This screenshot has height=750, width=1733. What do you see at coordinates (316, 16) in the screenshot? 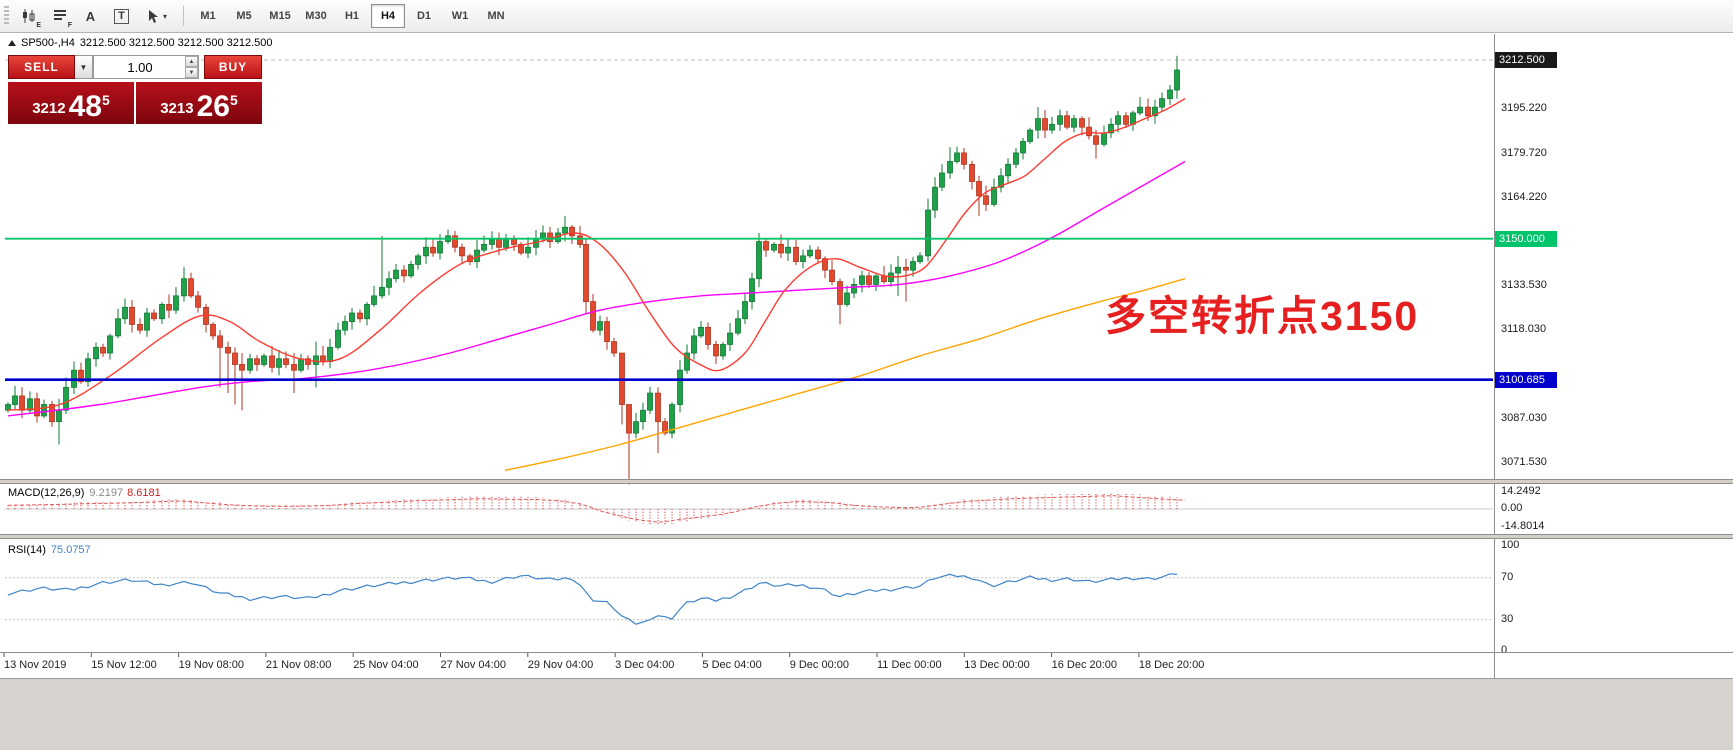
I see `timeframe-button-m30: M30` at bounding box center [316, 16].